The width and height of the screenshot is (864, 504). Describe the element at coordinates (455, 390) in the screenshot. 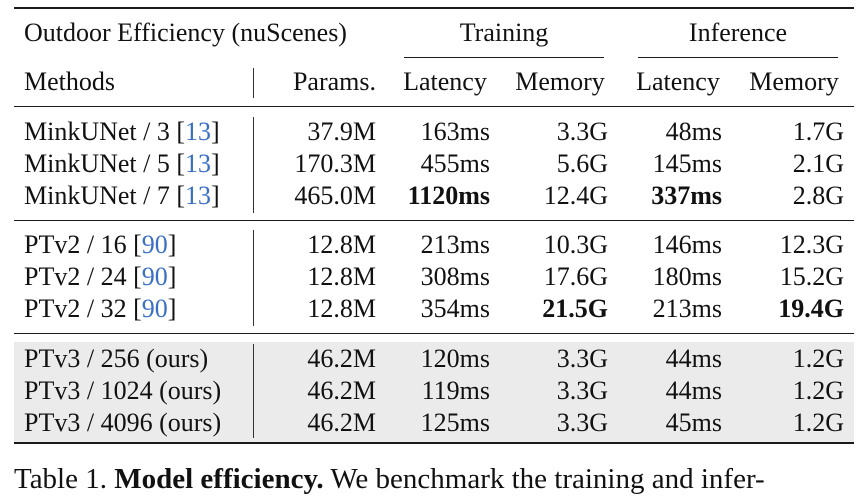

I see `train-latency-value: 119ms` at that location.